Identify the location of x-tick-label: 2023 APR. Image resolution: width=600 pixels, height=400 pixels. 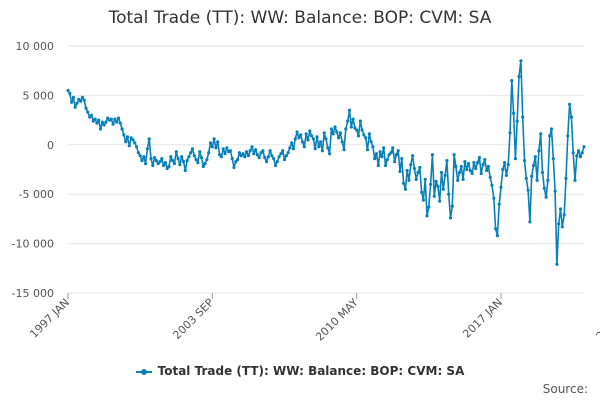
(597, 319).